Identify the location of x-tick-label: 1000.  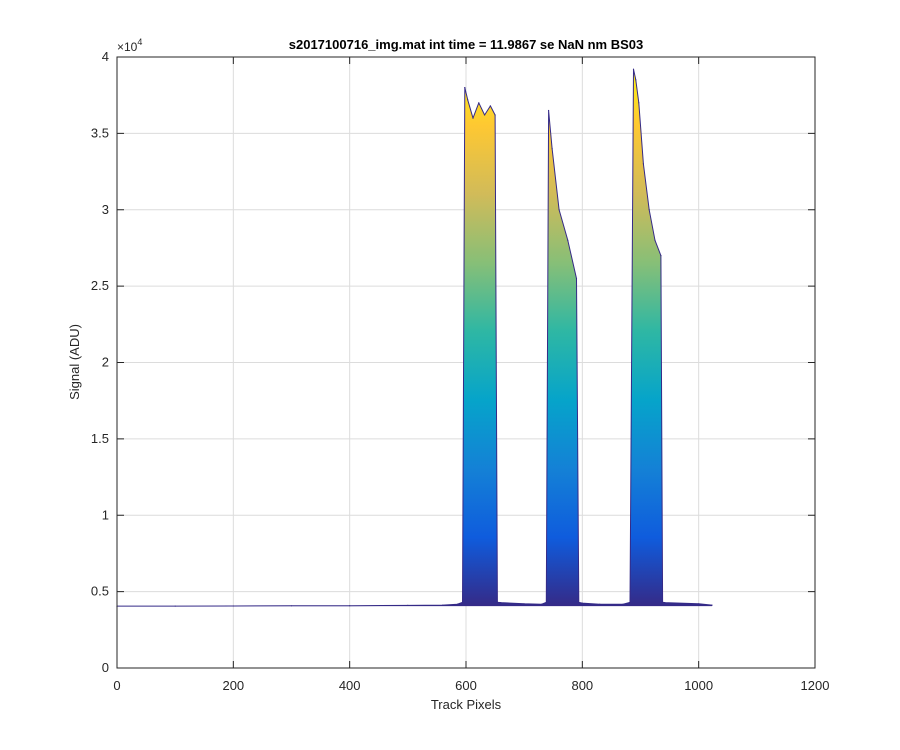
(698, 685).